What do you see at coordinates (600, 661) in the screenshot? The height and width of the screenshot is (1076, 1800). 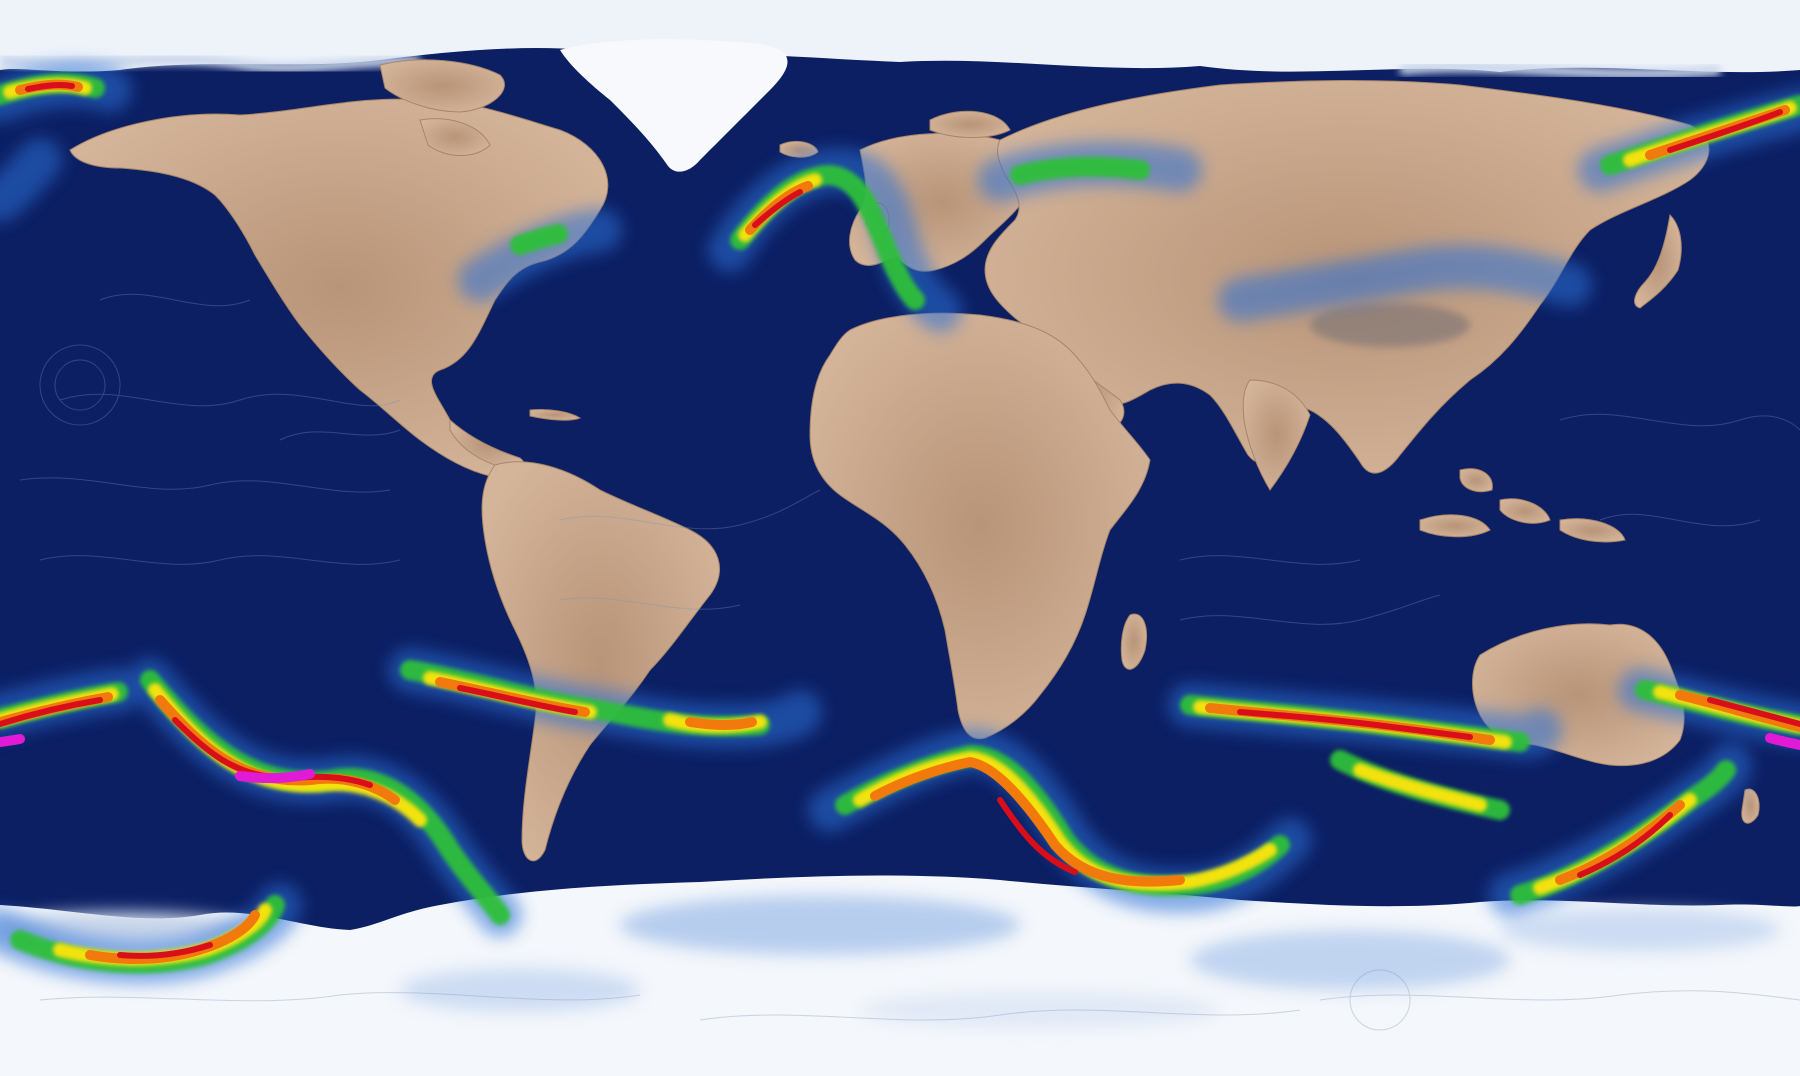 I see `south-america` at bounding box center [600, 661].